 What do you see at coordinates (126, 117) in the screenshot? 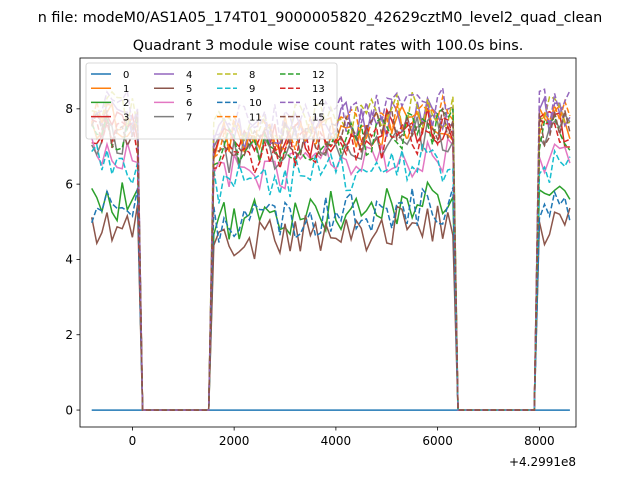
I see `legend-label: 3` at bounding box center [126, 117].